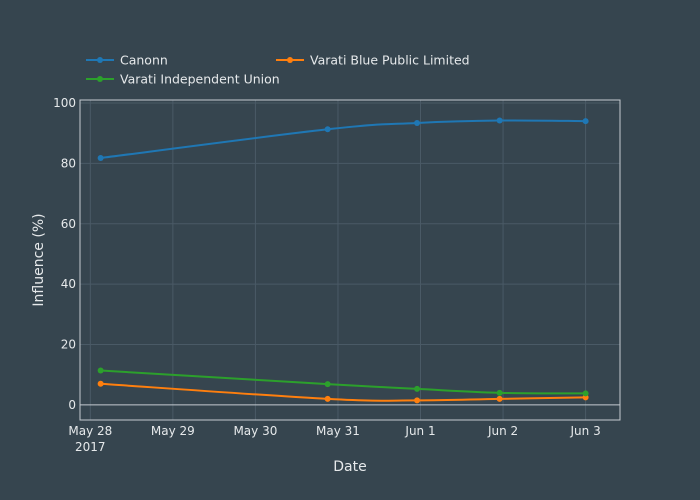  What do you see at coordinates (64, 254) in the screenshot?
I see `y-axis-ticks: 0 20 40 60 80 100` at bounding box center [64, 254].